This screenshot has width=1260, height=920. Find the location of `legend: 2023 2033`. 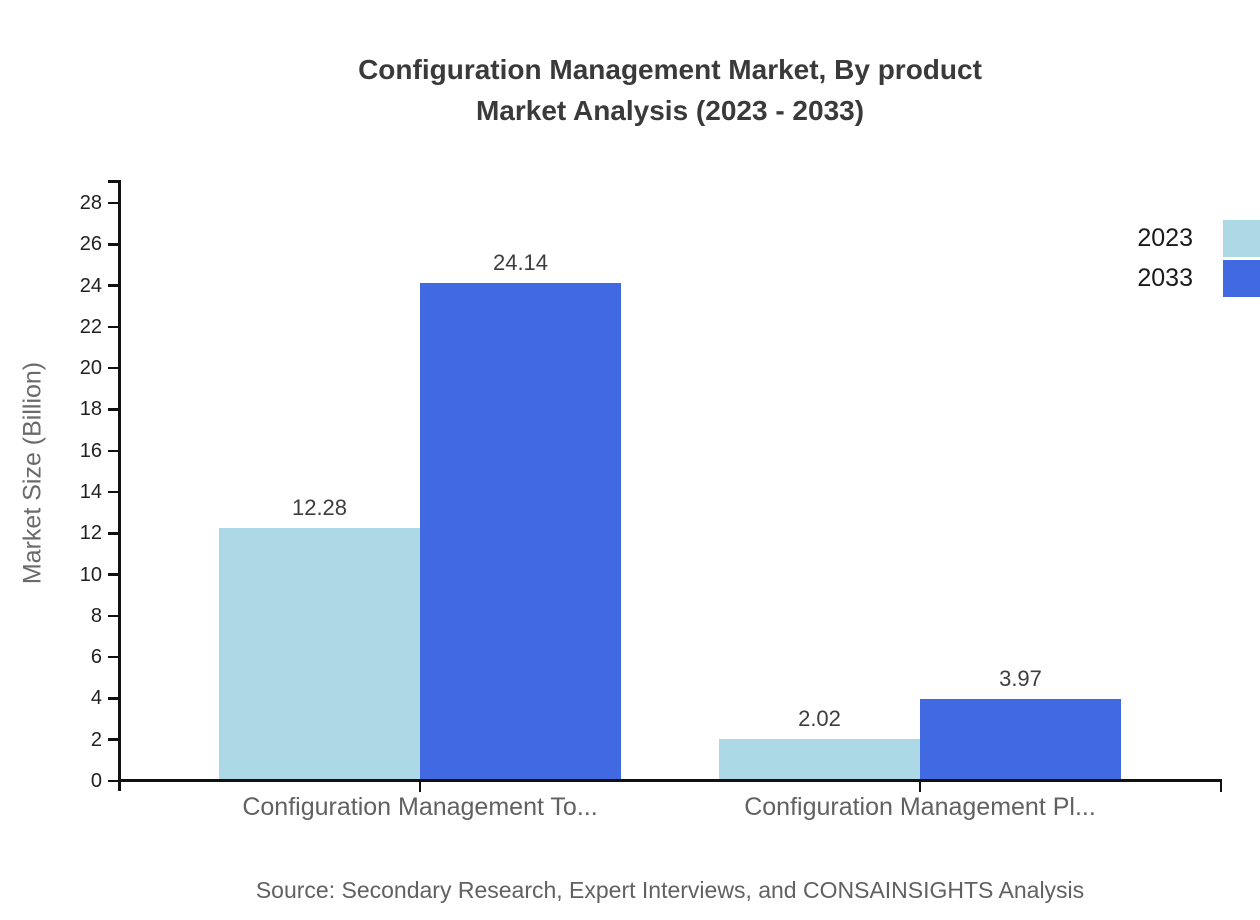

legend: 2023 2033 is located at coordinates (1198, 260).